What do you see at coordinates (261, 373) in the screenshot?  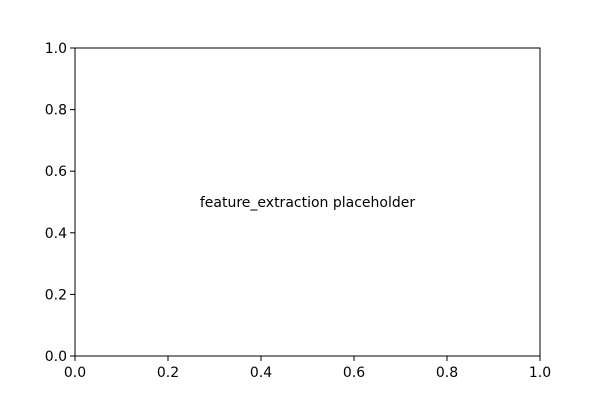 I see `x-tick-label: 0.4` at bounding box center [261, 373].